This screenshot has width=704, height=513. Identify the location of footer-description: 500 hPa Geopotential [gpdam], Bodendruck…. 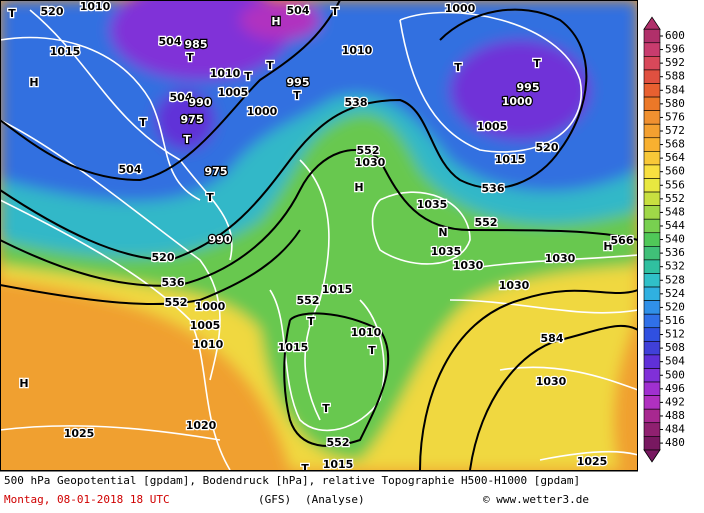
(292, 480).